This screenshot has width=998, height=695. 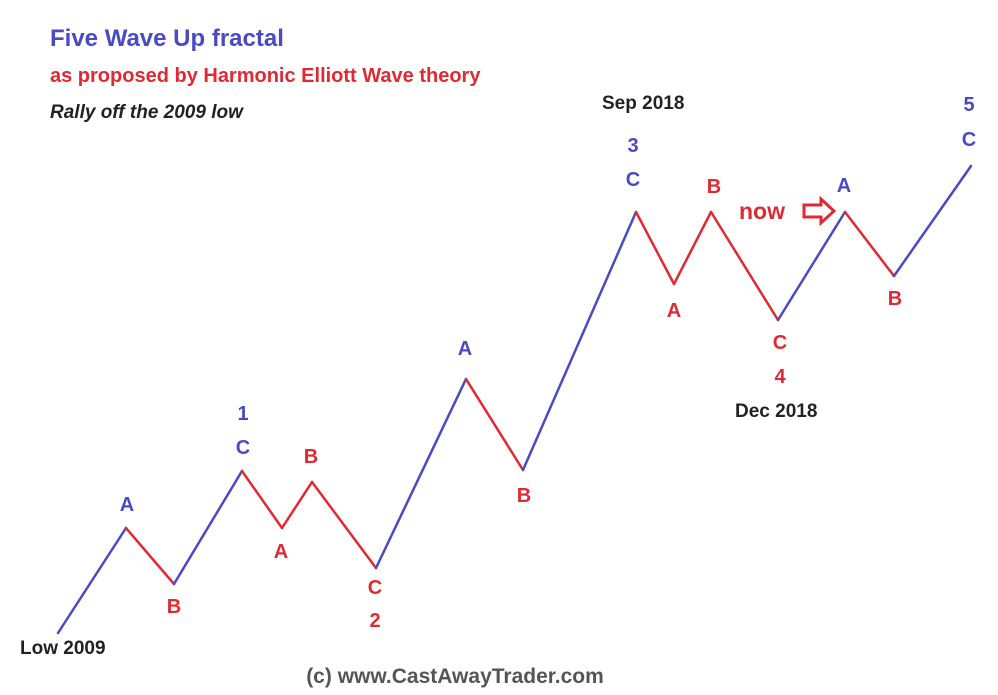 What do you see at coordinates (63, 648) in the screenshot?
I see `date-label-low-2009: Low 2009` at bounding box center [63, 648].